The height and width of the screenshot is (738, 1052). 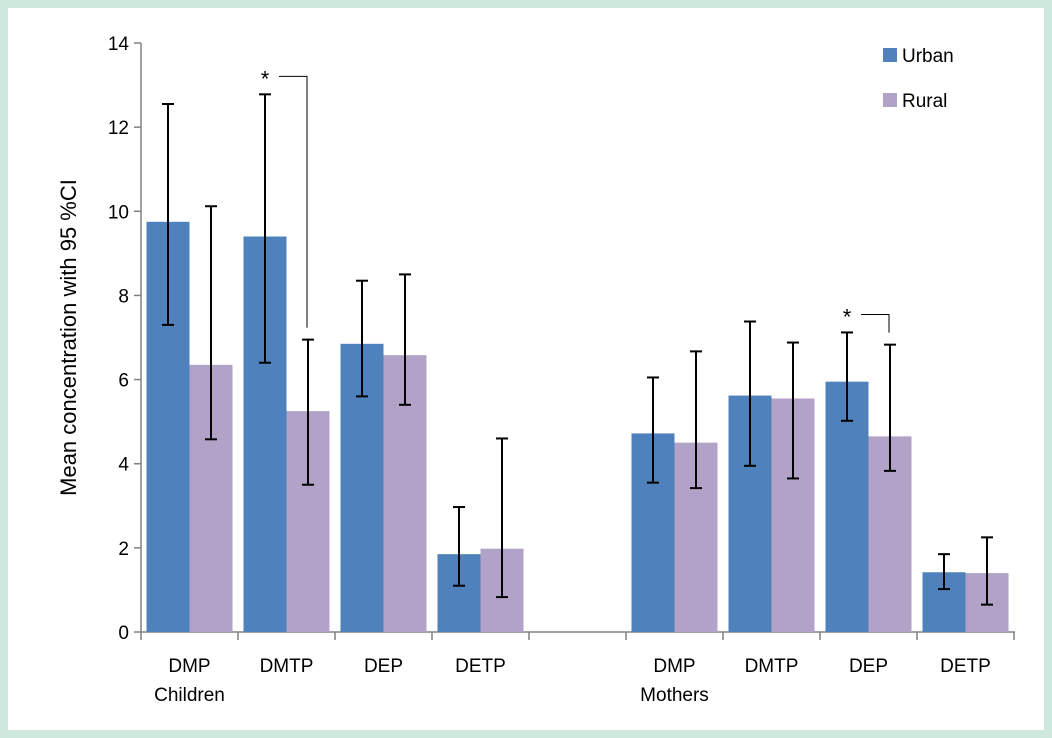 What do you see at coordinates (123, 465) in the screenshot?
I see `y-tick-label: 4` at bounding box center [123, 465].